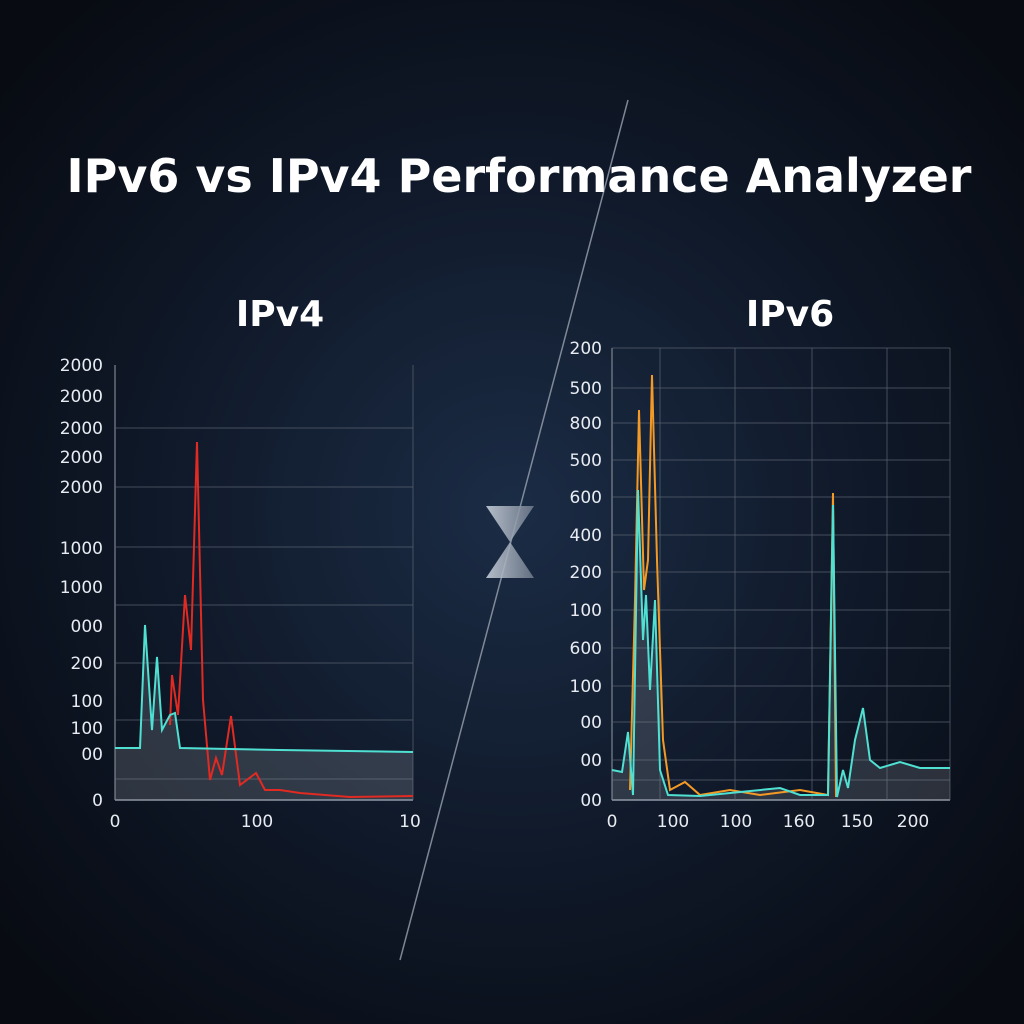 The image size is (1024, 1024). What do you see at coordinates (733, 586) in the screenshot?
I see `orange-line` at bounding box center [733, 586].